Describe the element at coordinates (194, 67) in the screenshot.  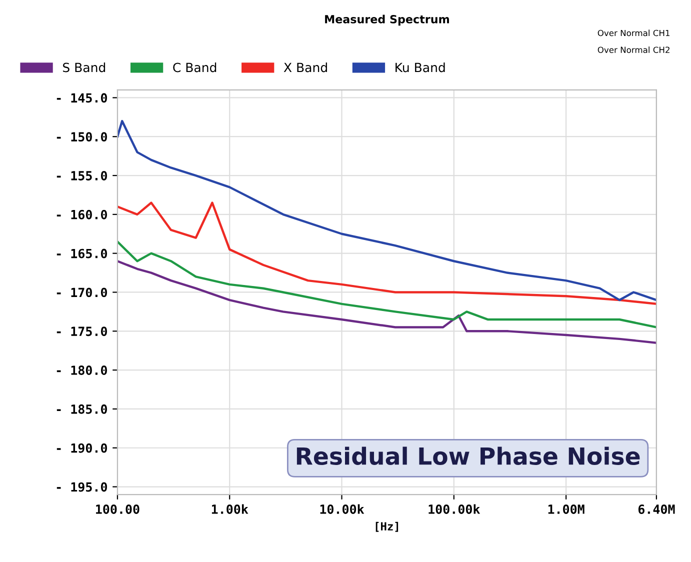
I see `legend-label: C Band` at that location.